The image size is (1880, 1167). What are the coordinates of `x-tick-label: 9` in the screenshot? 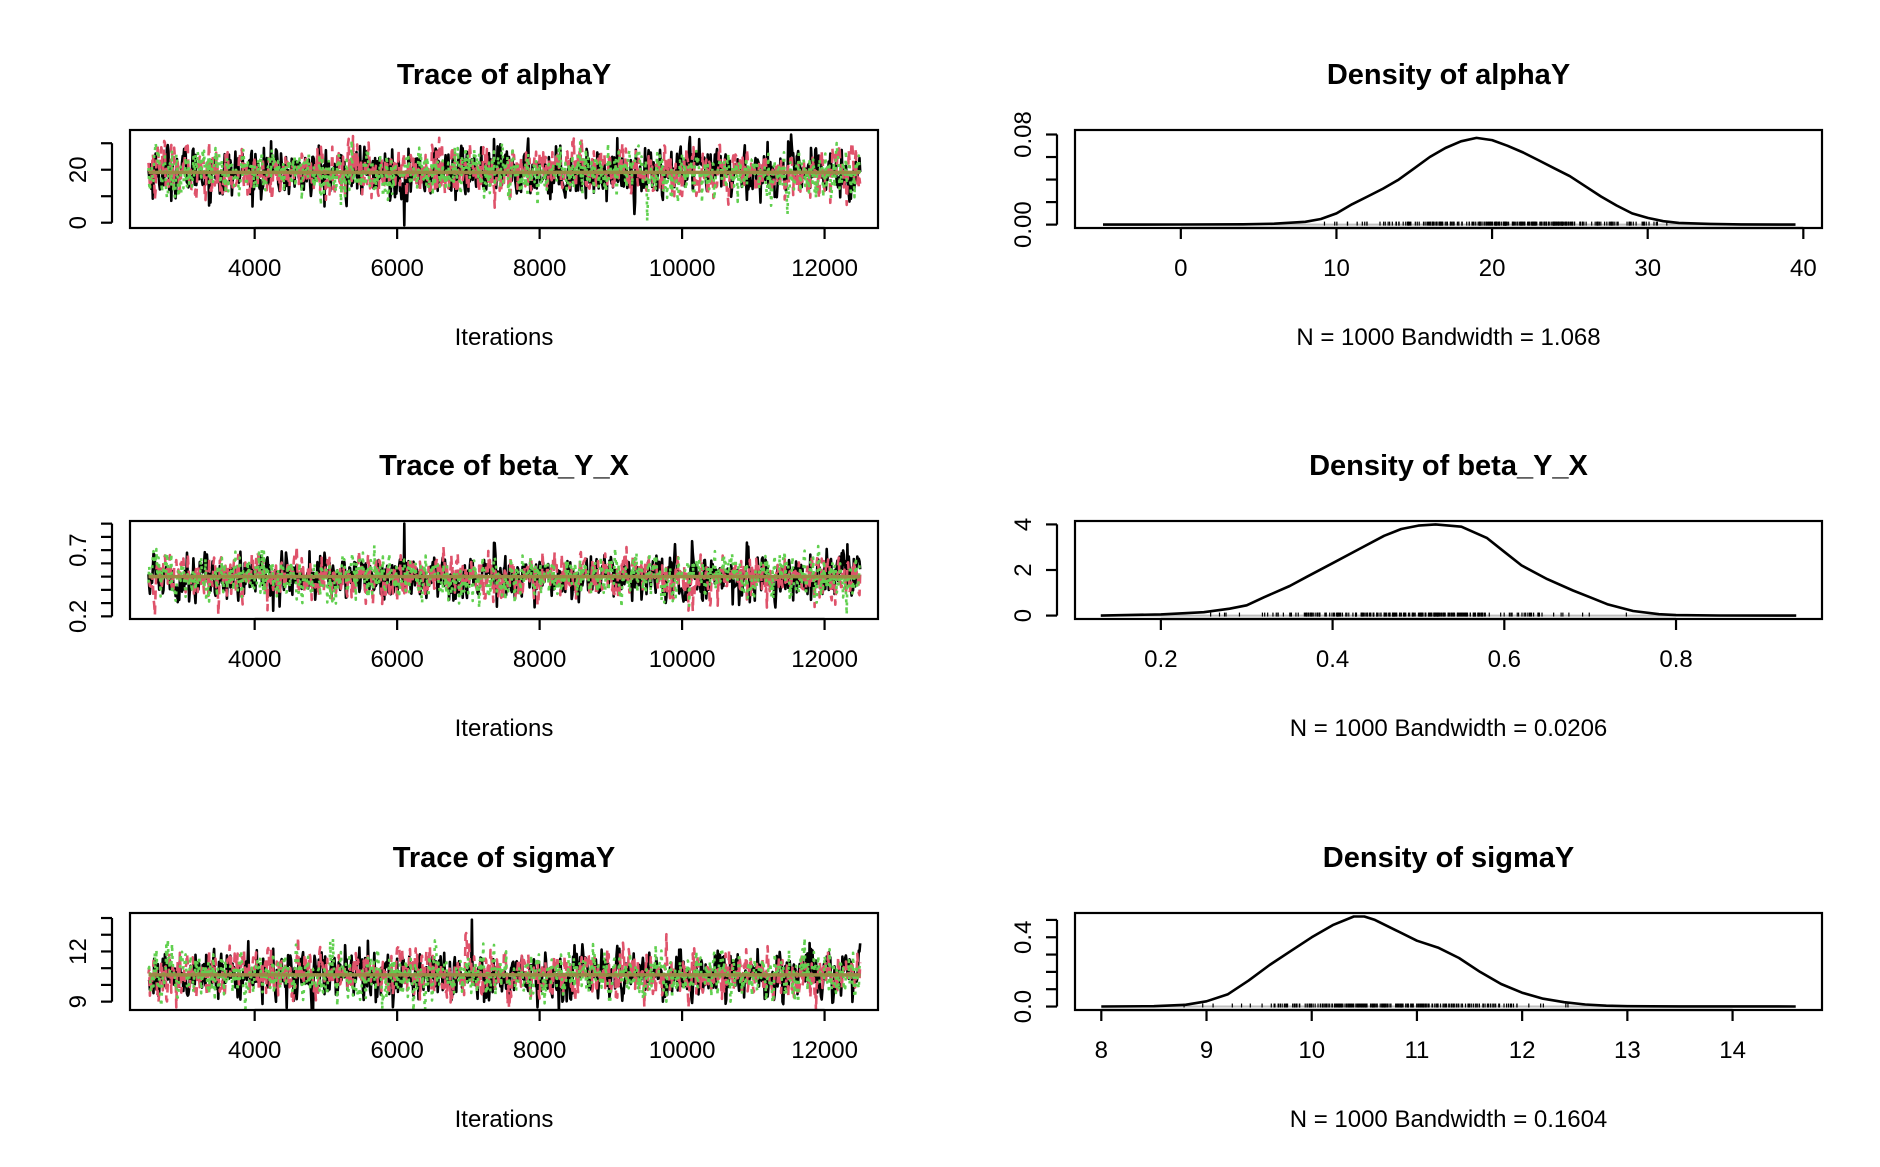 It's located at (1206, 1050).